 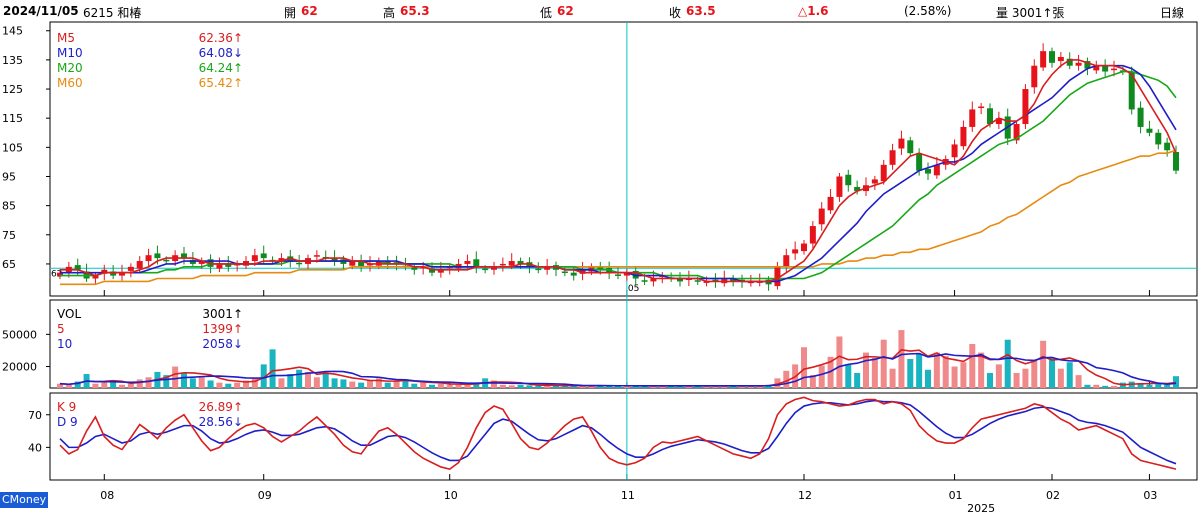 I want to click on legend-ma60: M60 65.42↑, so click(x=150, y=83).